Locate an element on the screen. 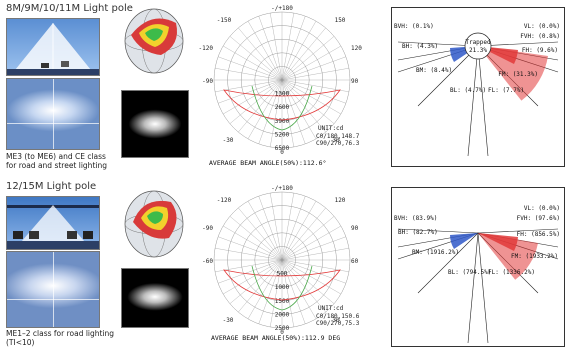 The image size is (573, 349). row2-caption: ME1–2 class for road lighting (TI<10) is located at coordinates (60, 338).